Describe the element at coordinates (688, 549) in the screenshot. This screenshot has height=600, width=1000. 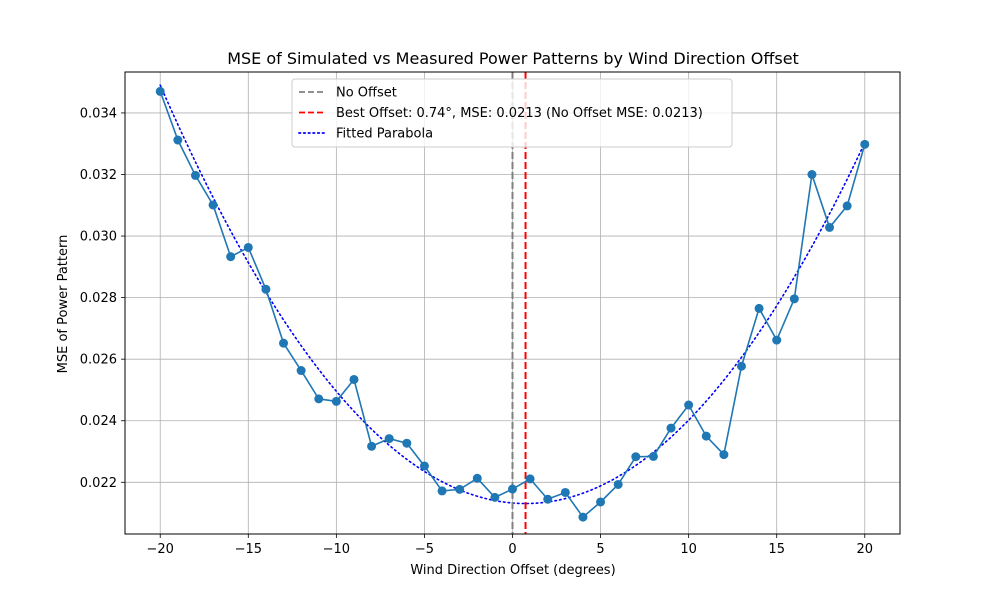
I see `x-tick-label: 10` at that location.